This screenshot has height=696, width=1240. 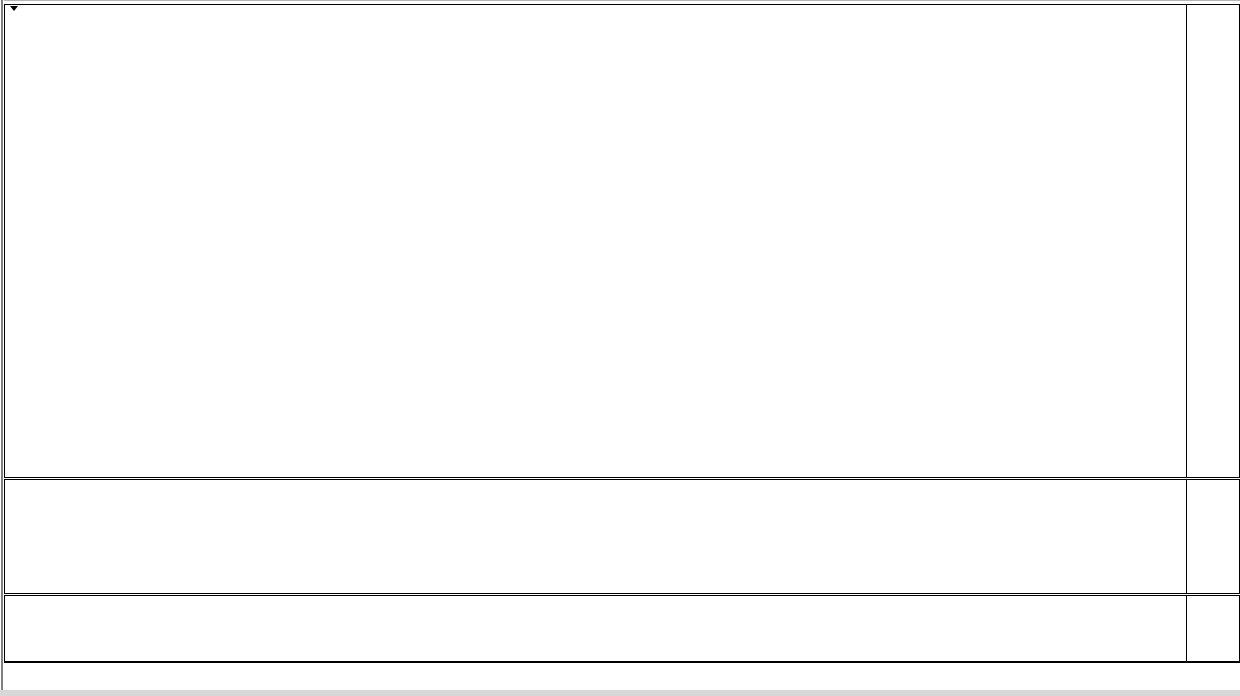 What do you see at coordinates (1213, 536) in the screenshot?
I see `macd-axis` at bounding box center [1213, 536].